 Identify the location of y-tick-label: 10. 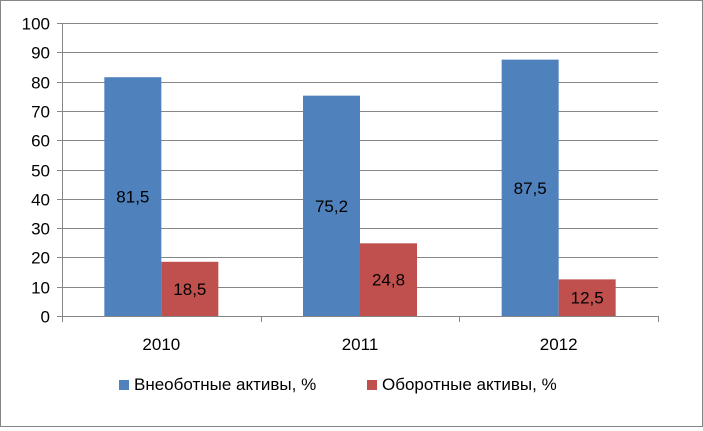
(40, 288).